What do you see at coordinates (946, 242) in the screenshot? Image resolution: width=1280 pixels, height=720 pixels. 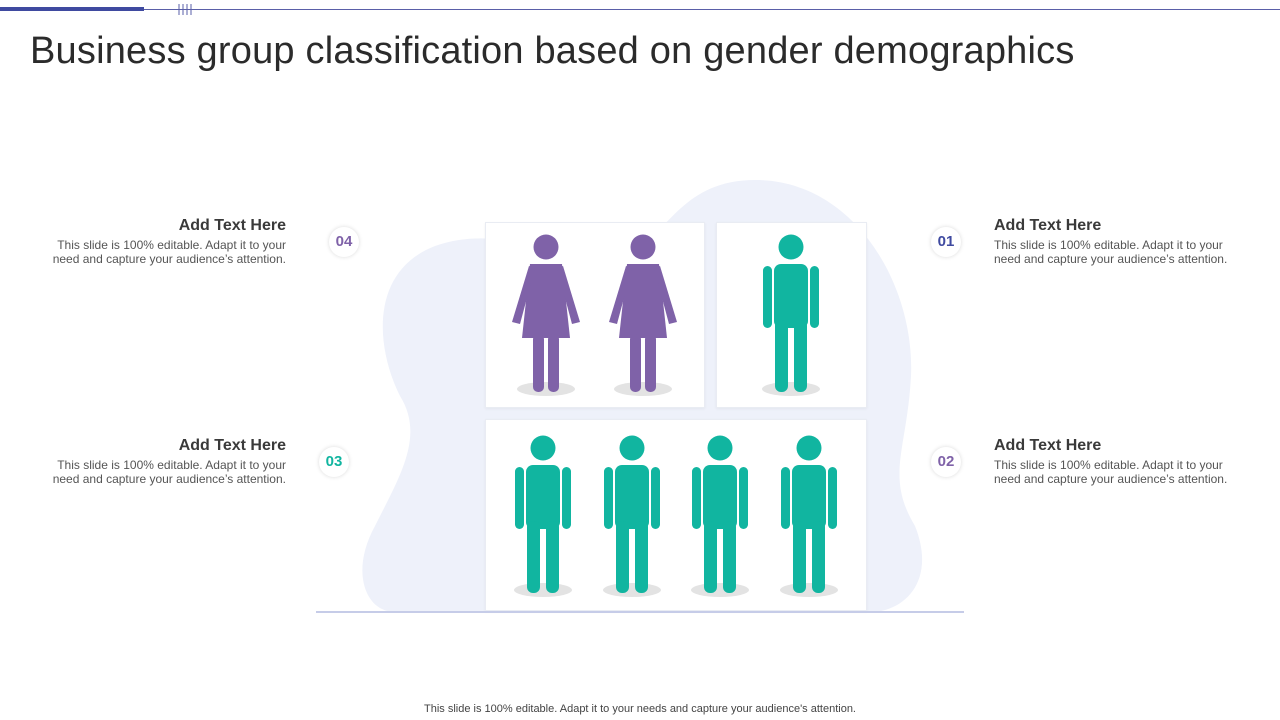 I see `number-badge-01: 01` at bounding box center [946, 242].